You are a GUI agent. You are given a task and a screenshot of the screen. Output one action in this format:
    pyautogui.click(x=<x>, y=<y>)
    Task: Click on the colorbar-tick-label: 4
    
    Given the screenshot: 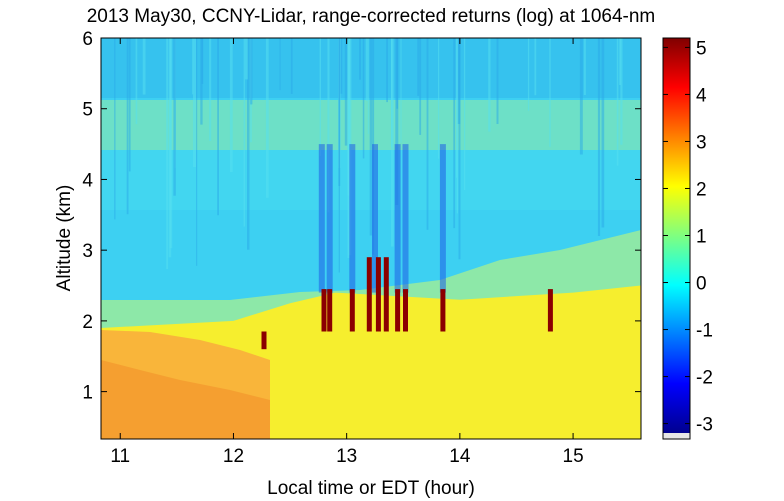 What is the action you would take?
    pyautogui.click(x=701, y=95)
    